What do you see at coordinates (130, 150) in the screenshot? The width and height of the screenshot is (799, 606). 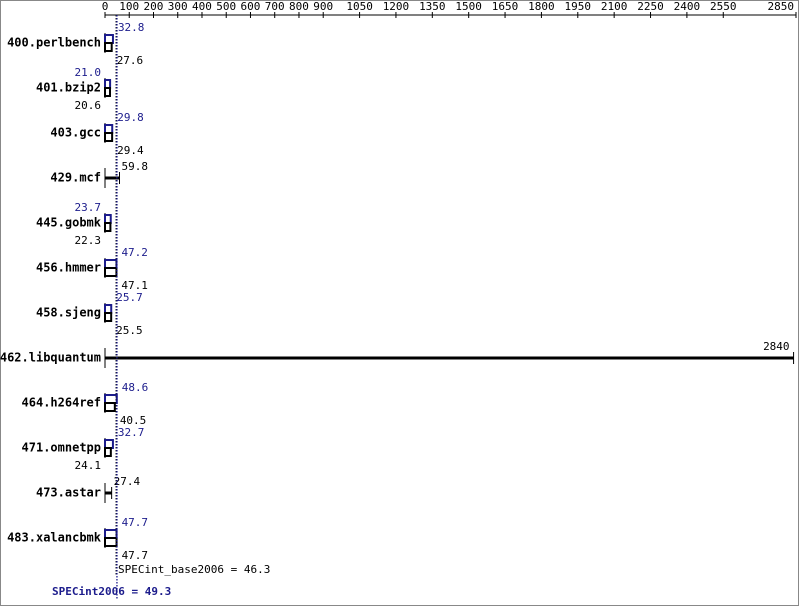 I see `base-value-label: 29.4` at bounding box center [130, 150].